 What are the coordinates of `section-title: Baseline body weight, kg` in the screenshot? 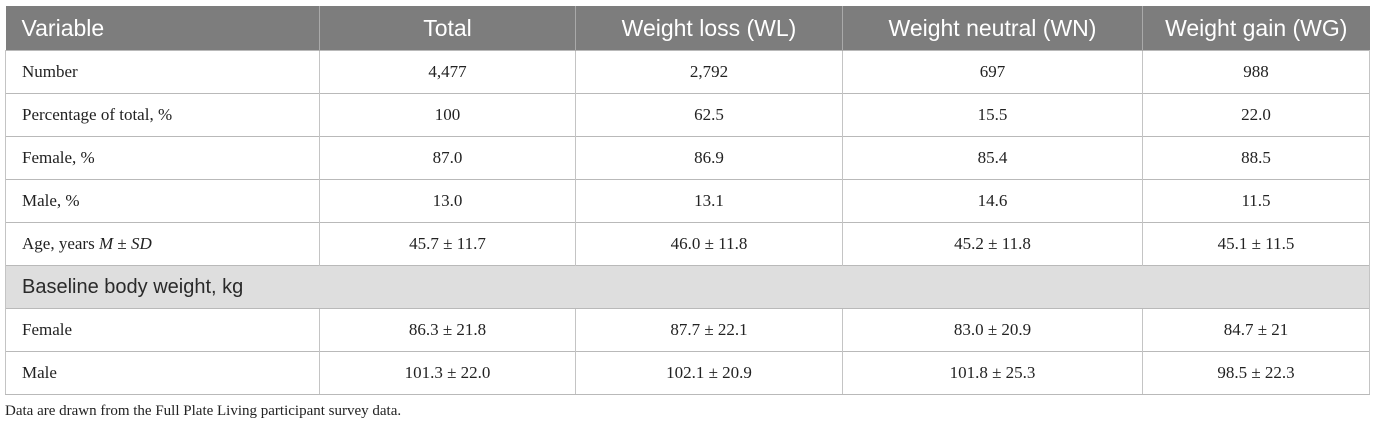 It's located at (687, 287).